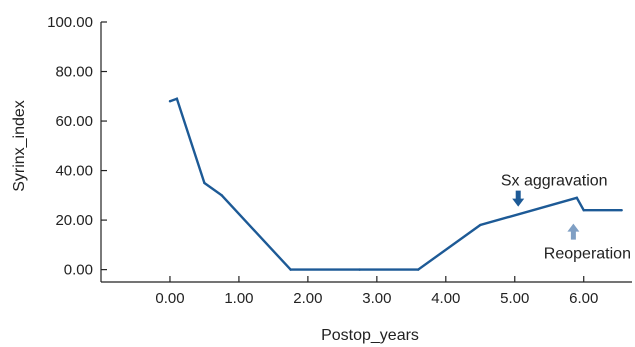 This screenshot has height=347, width=635. What do you see at coordinates (74, 220) in the screenshot?
I see `y-tick-label: 20.00` at bounding box center [74, 220].